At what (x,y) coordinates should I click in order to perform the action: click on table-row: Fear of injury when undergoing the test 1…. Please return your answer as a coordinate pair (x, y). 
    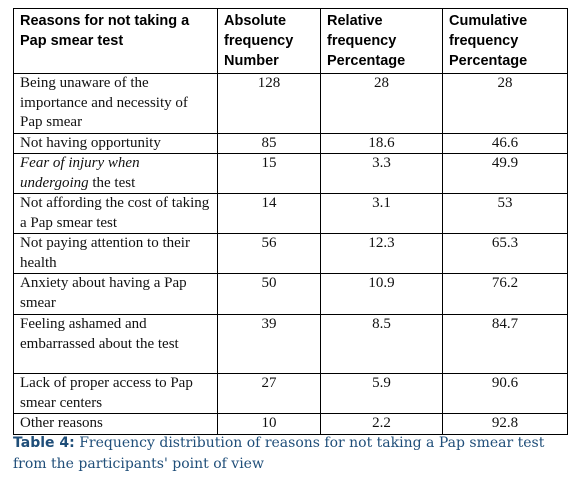
    Looking at the image, I should click on (290, 173).